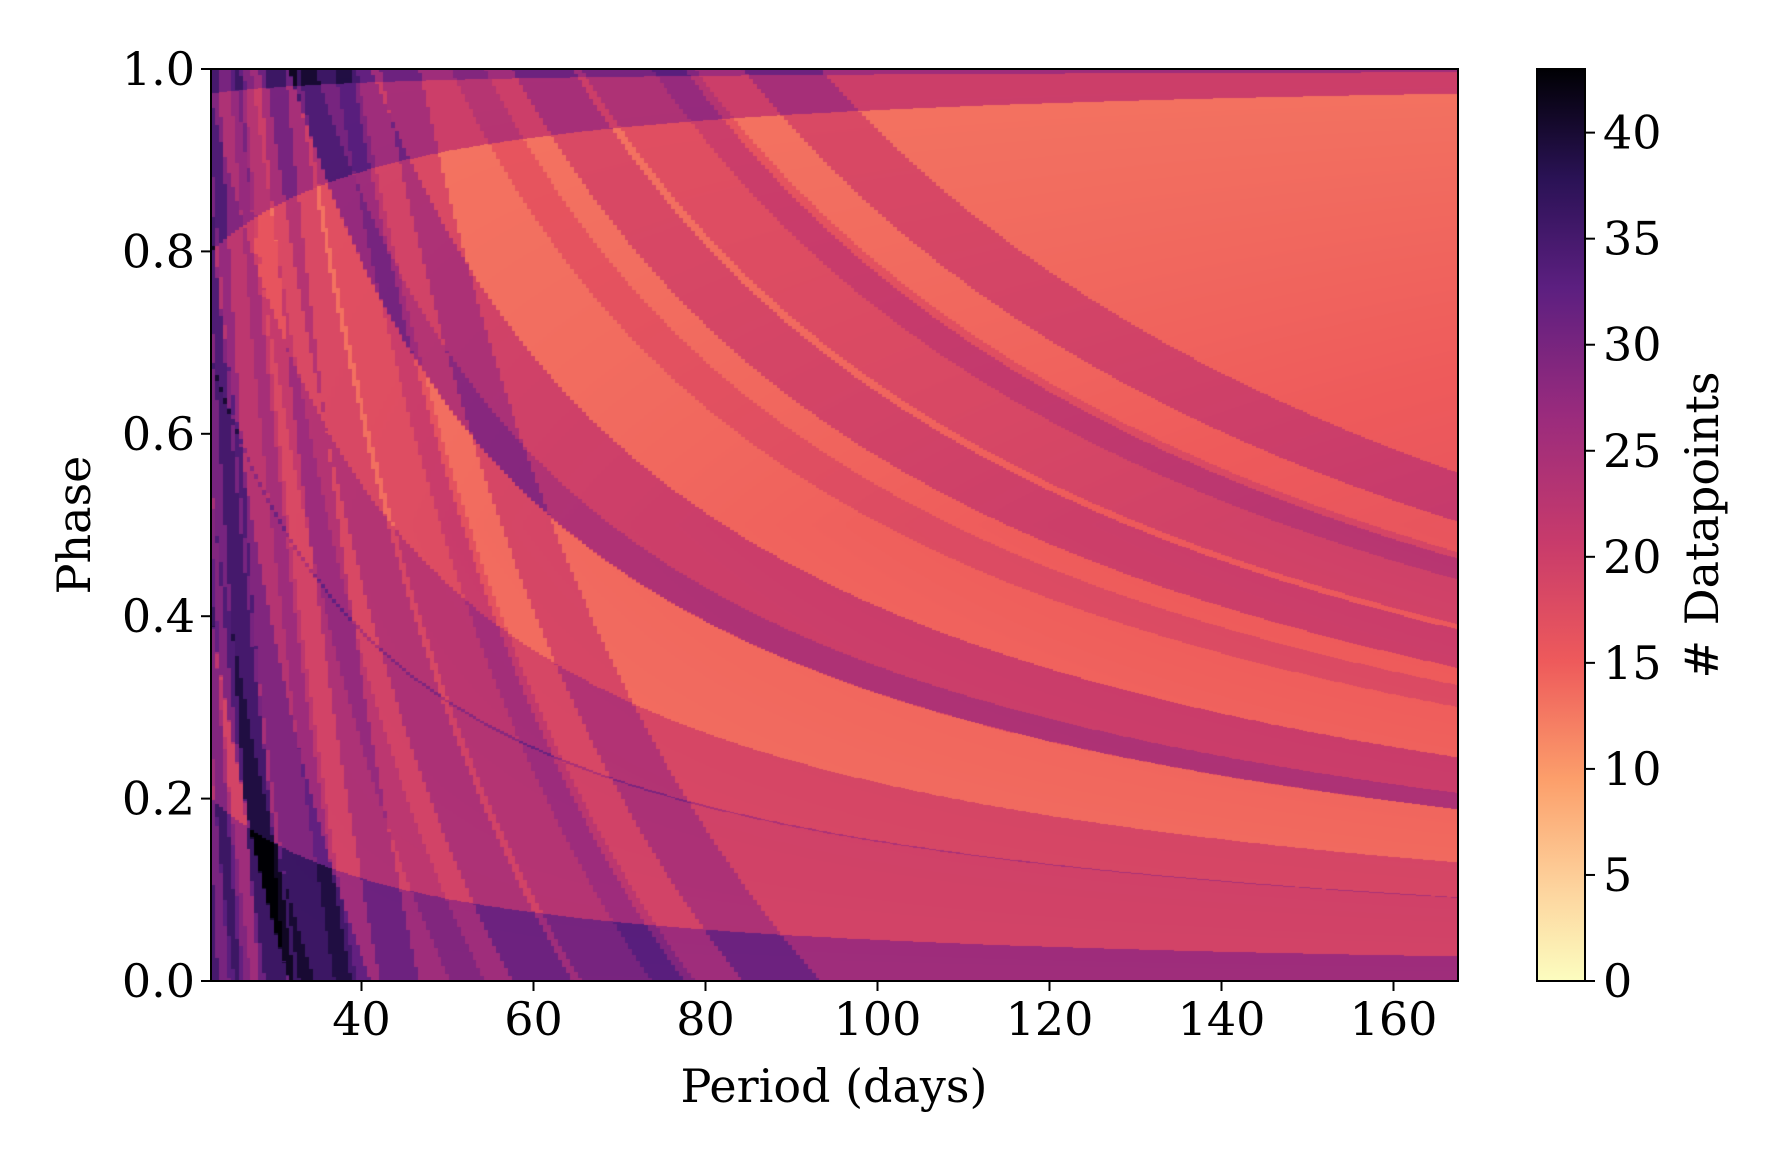 The width and height of the screenshot is (1766, 1155). I want to click on x-tick-label: 80, so click(705, 1019).